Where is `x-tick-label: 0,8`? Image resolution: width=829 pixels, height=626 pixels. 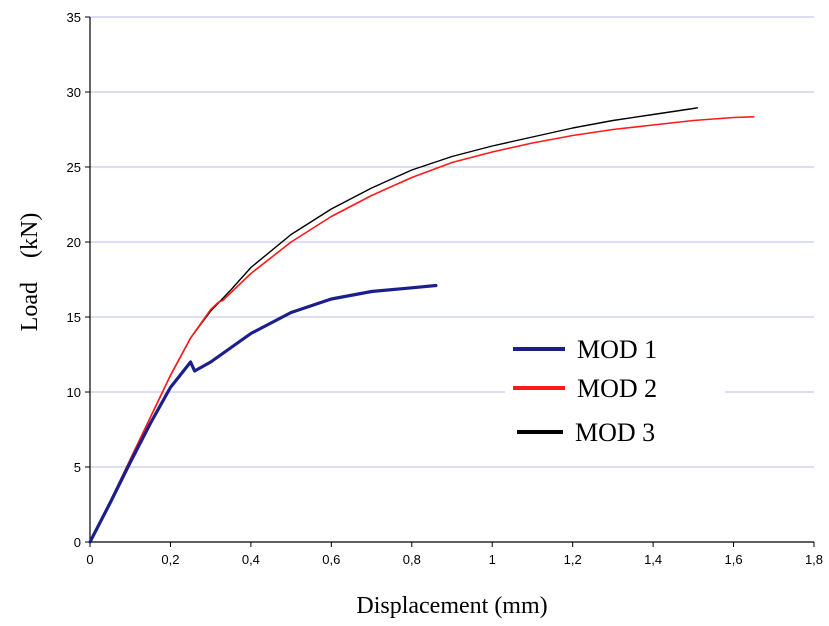
x-tick-label: 0,8 is located at coordinates (412, 559).